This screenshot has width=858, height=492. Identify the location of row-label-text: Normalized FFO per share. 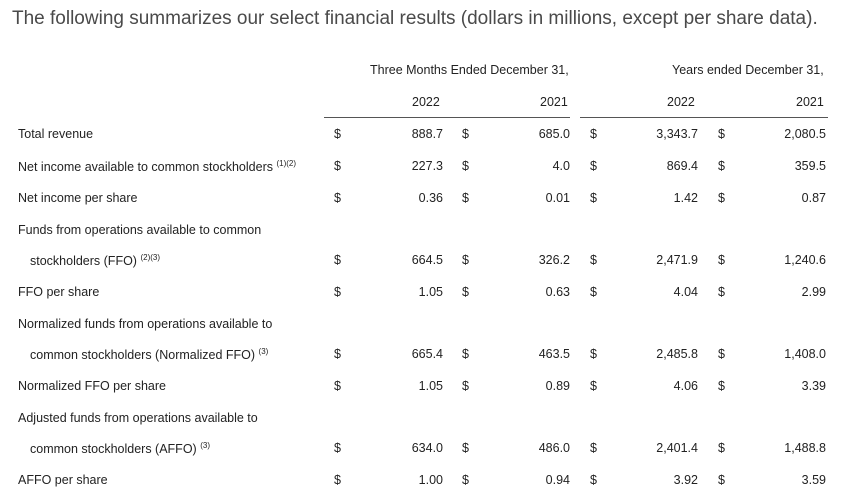
(92, 386).